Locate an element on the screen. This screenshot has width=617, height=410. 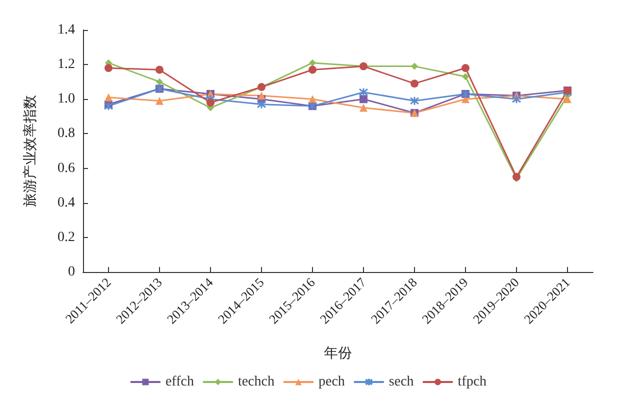
legend-label: pech is located at coordinates (331, 382).